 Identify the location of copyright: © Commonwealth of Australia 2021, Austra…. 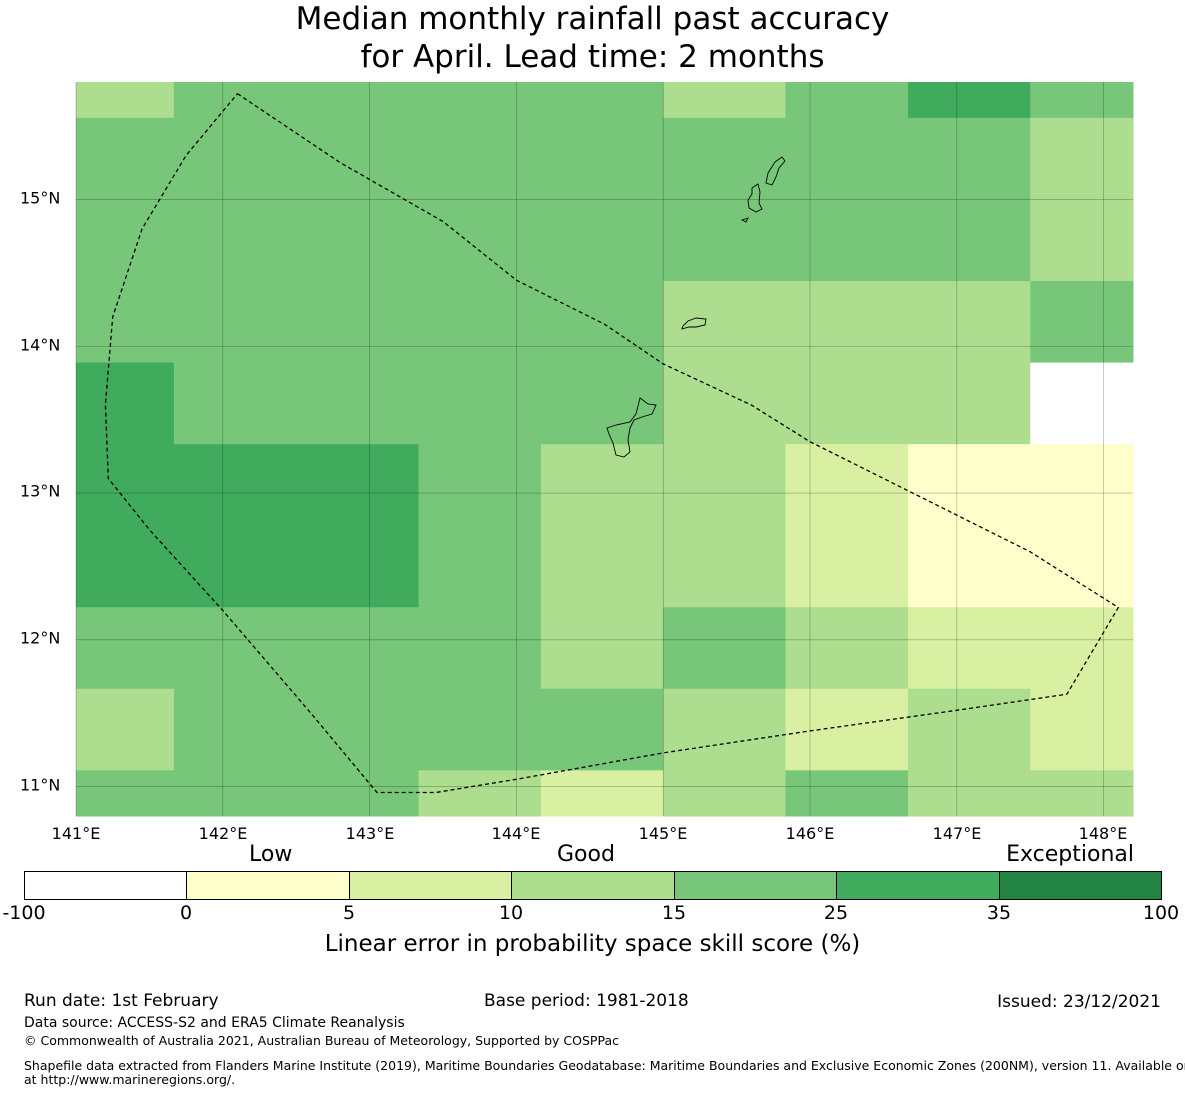
(321, 1040).